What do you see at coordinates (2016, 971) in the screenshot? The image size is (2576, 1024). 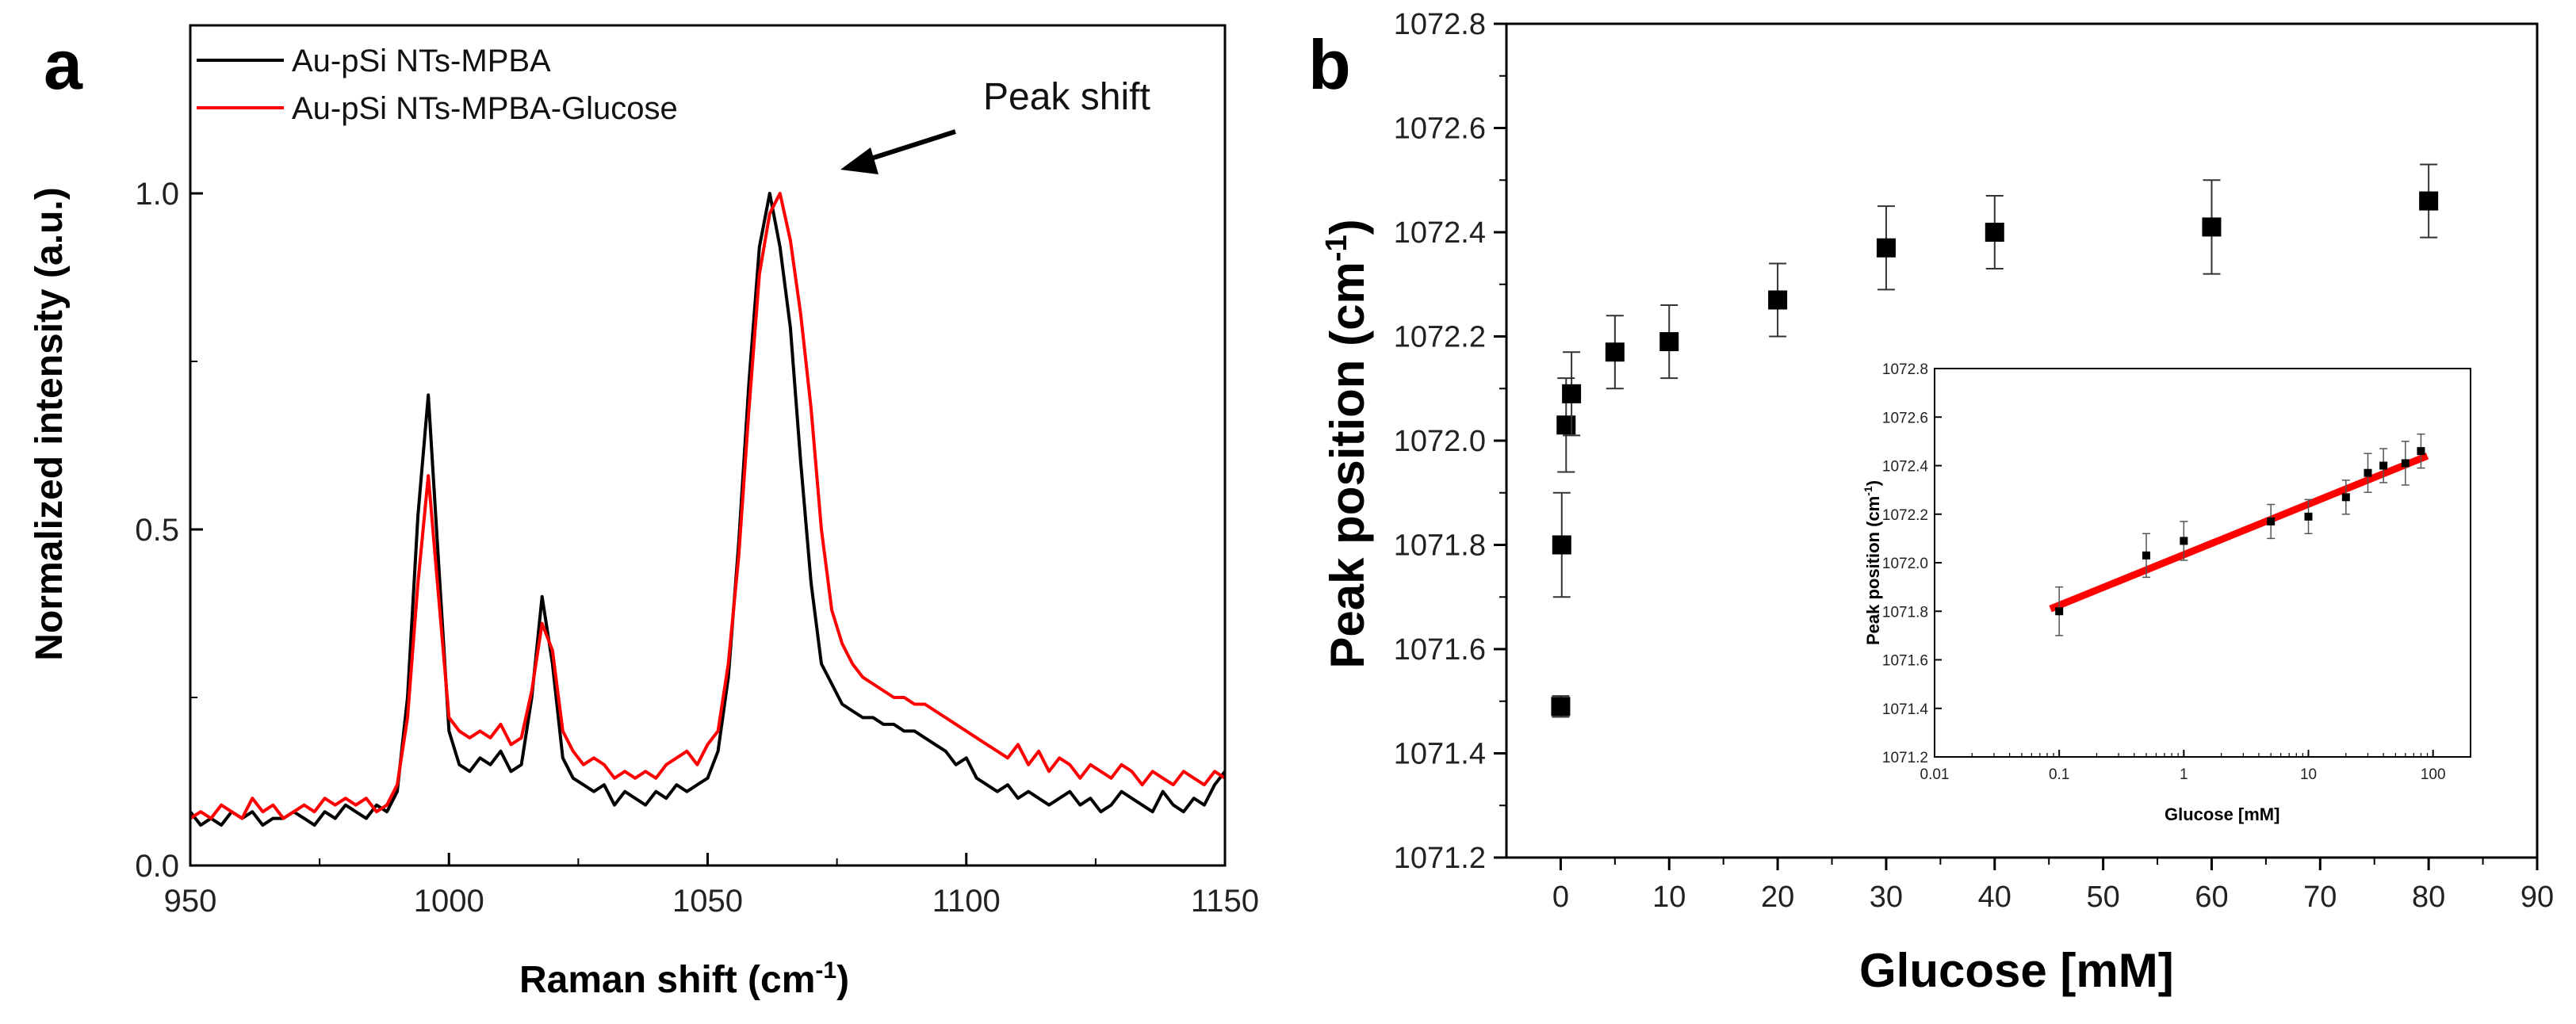 I see `panel-b-x-axis-title: Glucose [mM]` at bounding box center [2016, 971].